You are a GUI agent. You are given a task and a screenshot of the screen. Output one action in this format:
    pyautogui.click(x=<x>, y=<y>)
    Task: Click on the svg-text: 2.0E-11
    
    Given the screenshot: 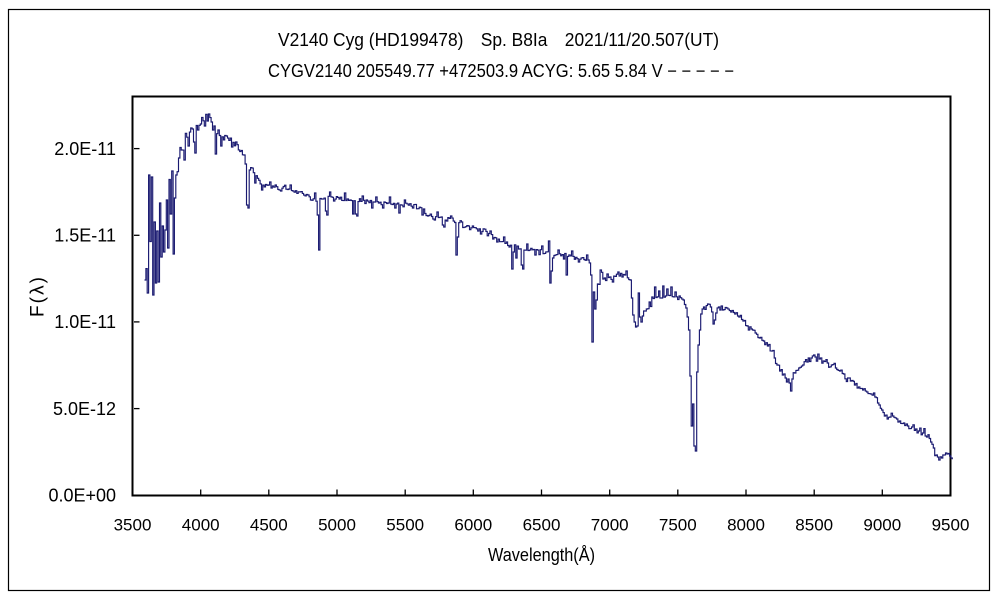 What is the action you would take?
    pyautogui.click(x=85, y=149)
    